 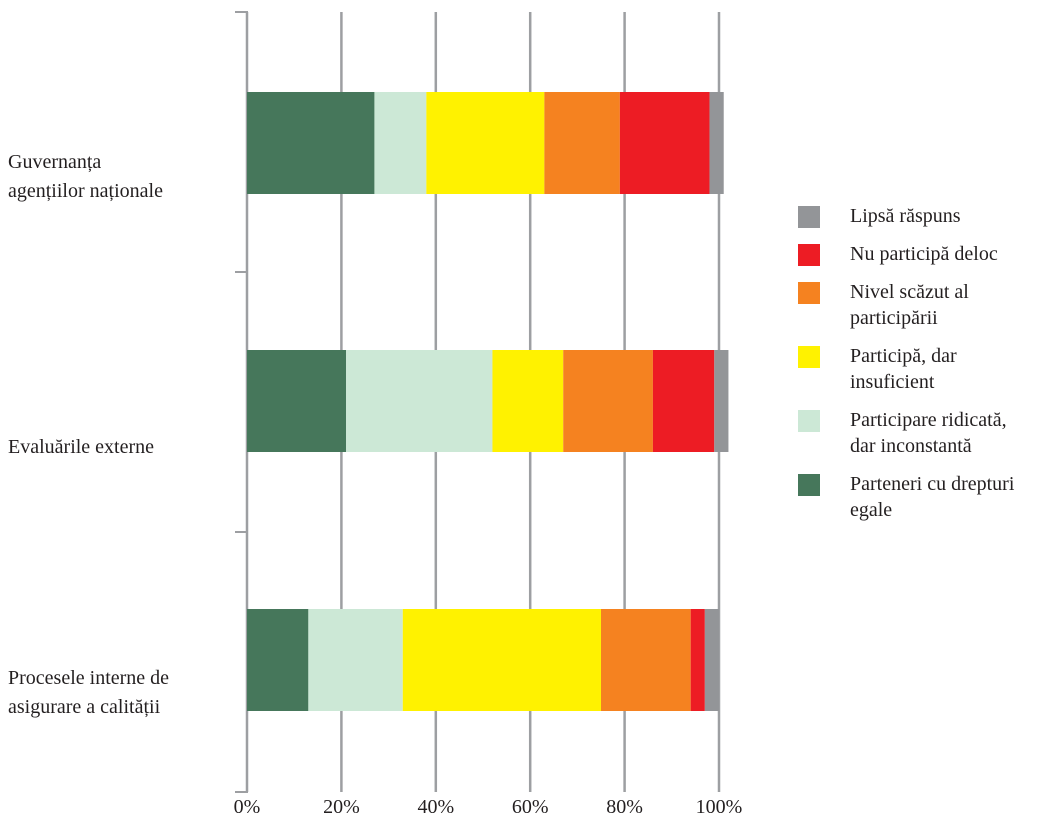 What do you see at coordinates (892, 382) in the screenshot?
I see `legend-label: insuficient` at bounding box center [892, 382].